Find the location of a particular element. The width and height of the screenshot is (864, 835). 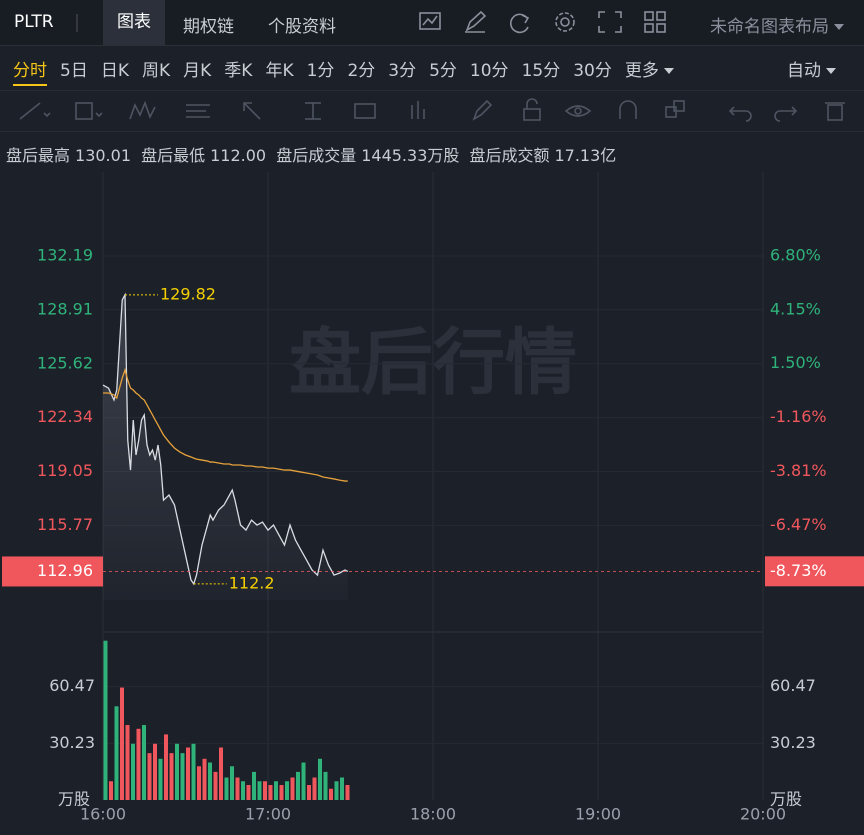

period-more: 更多 is located at coordinates (649, 68).